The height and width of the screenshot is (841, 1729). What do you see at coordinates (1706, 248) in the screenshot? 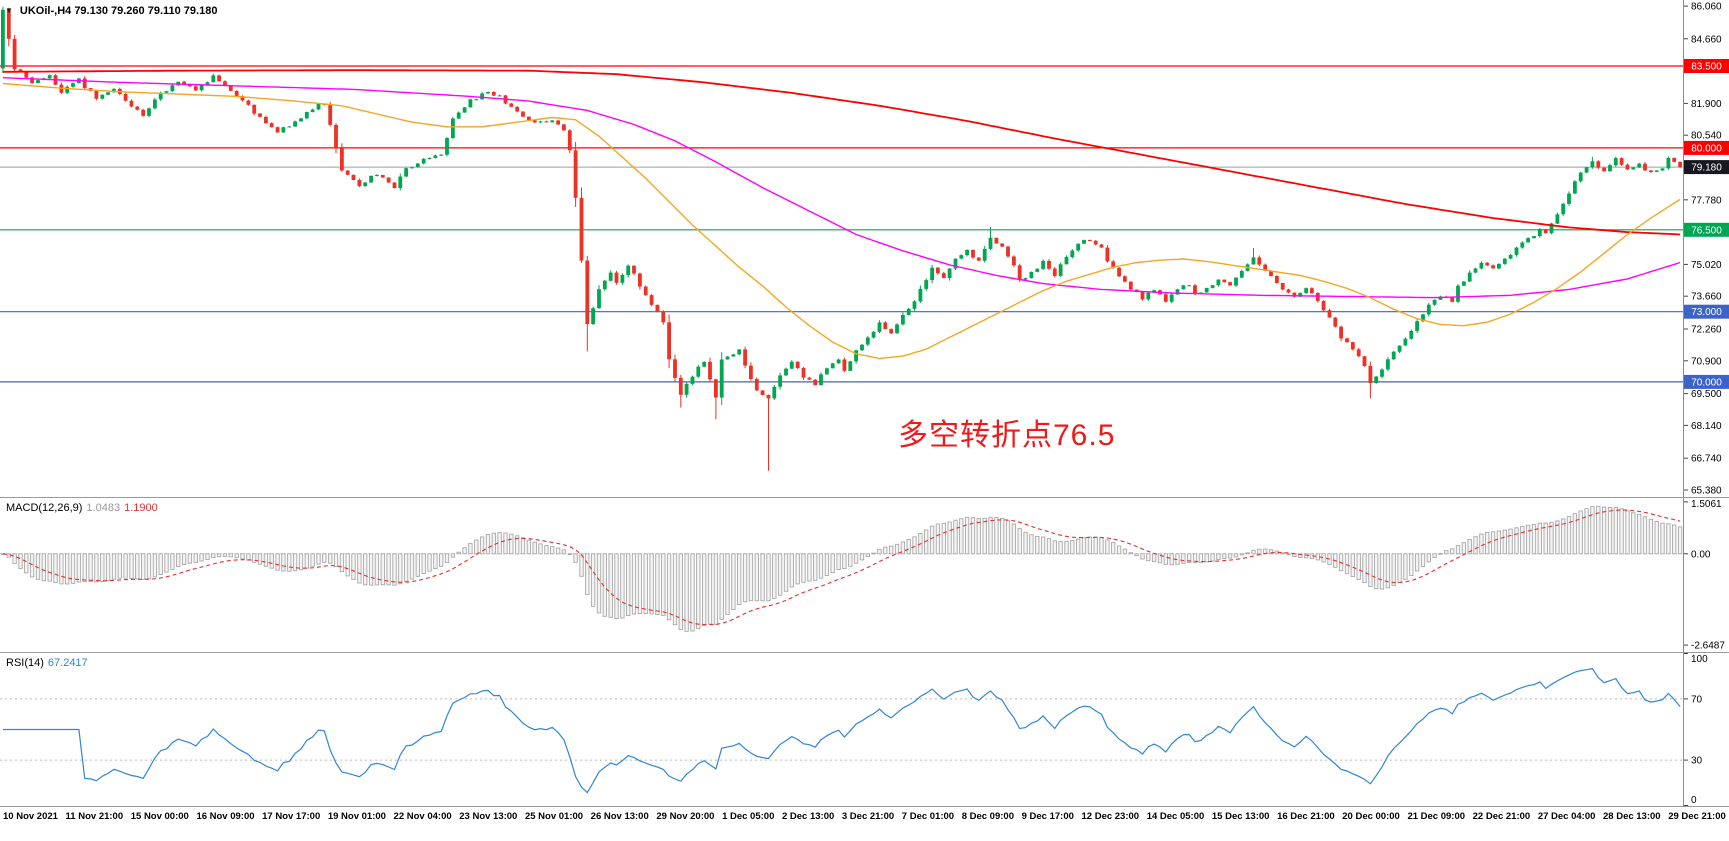
I see `axis-background` at bounding box center [1706, 248].